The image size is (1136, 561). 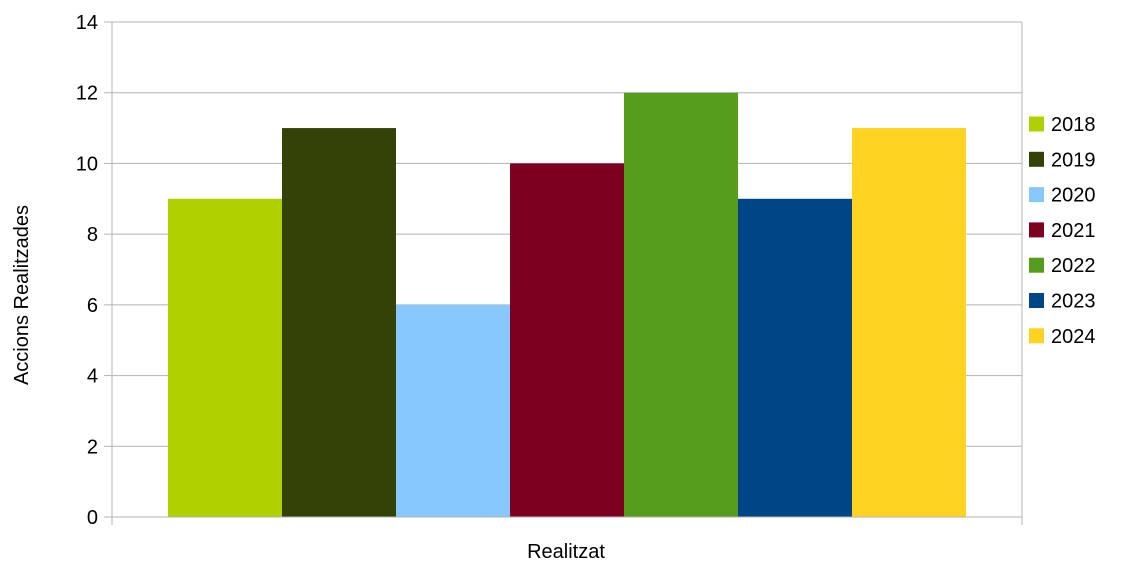 I want to click on legend-swatch-2019, so click(x=1036, y=159).